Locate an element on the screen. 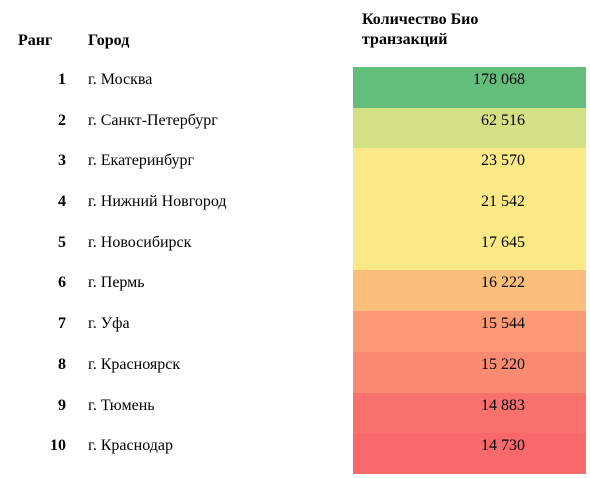 The image size is (590, 478). header-rank: Ранг is located at coordinates (35, 40).